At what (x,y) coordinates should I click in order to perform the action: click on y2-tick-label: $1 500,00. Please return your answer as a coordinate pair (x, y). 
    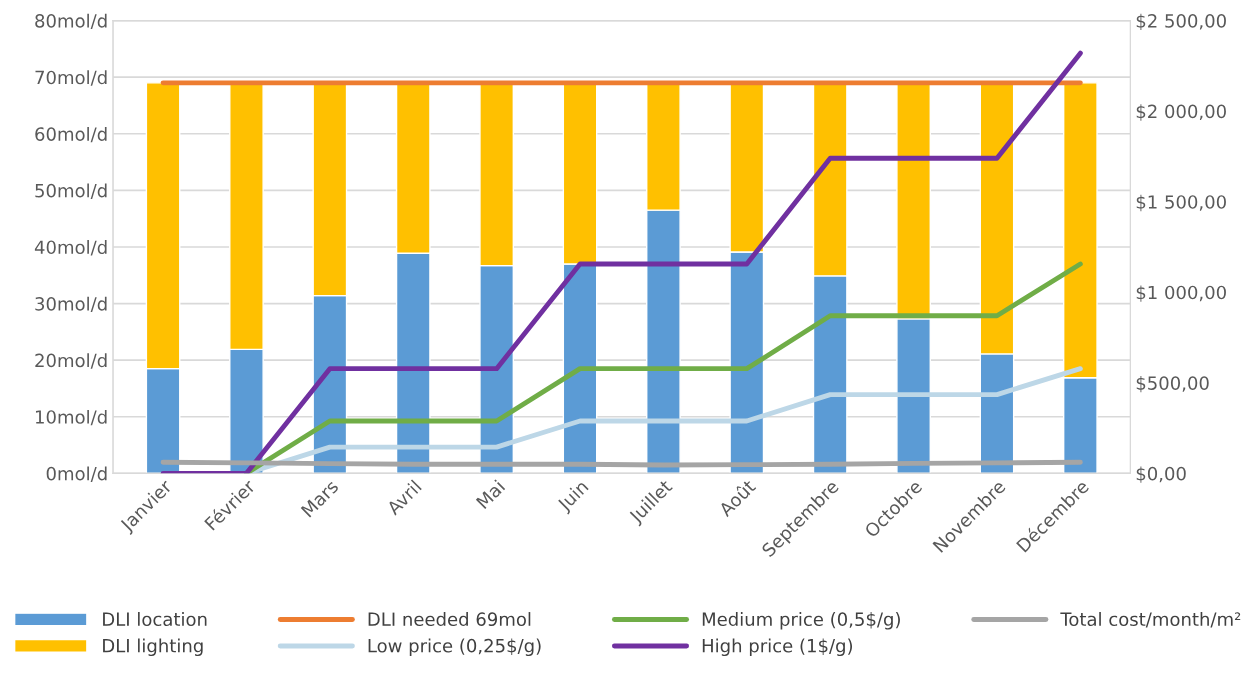
    Looking at the image, I should click on (1181, 203).